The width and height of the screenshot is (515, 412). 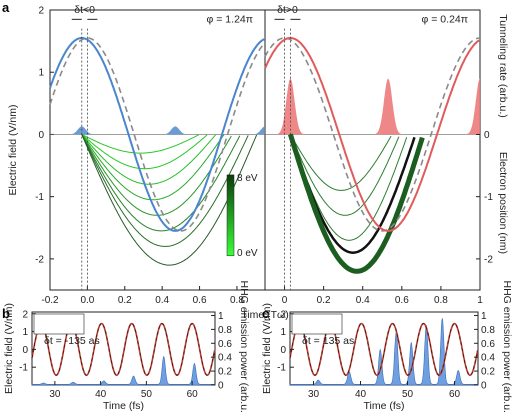 What do you see at coordinates (41, 73) in the screenshot?
I see `ytick-label-a: 1` at bounding box center [41, 73].